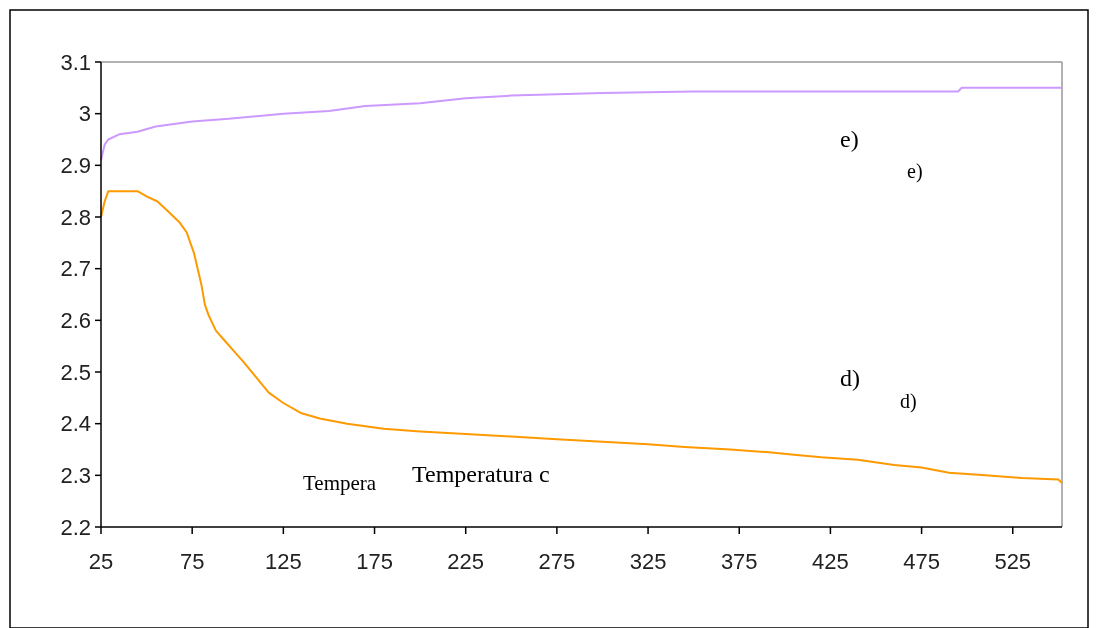 This screenshot has height=628, width=1098. What do you see at coordinates (75, 372) in the screenshot?
I see `y-tick-label: 2.5` at bounding box center [75, 372].